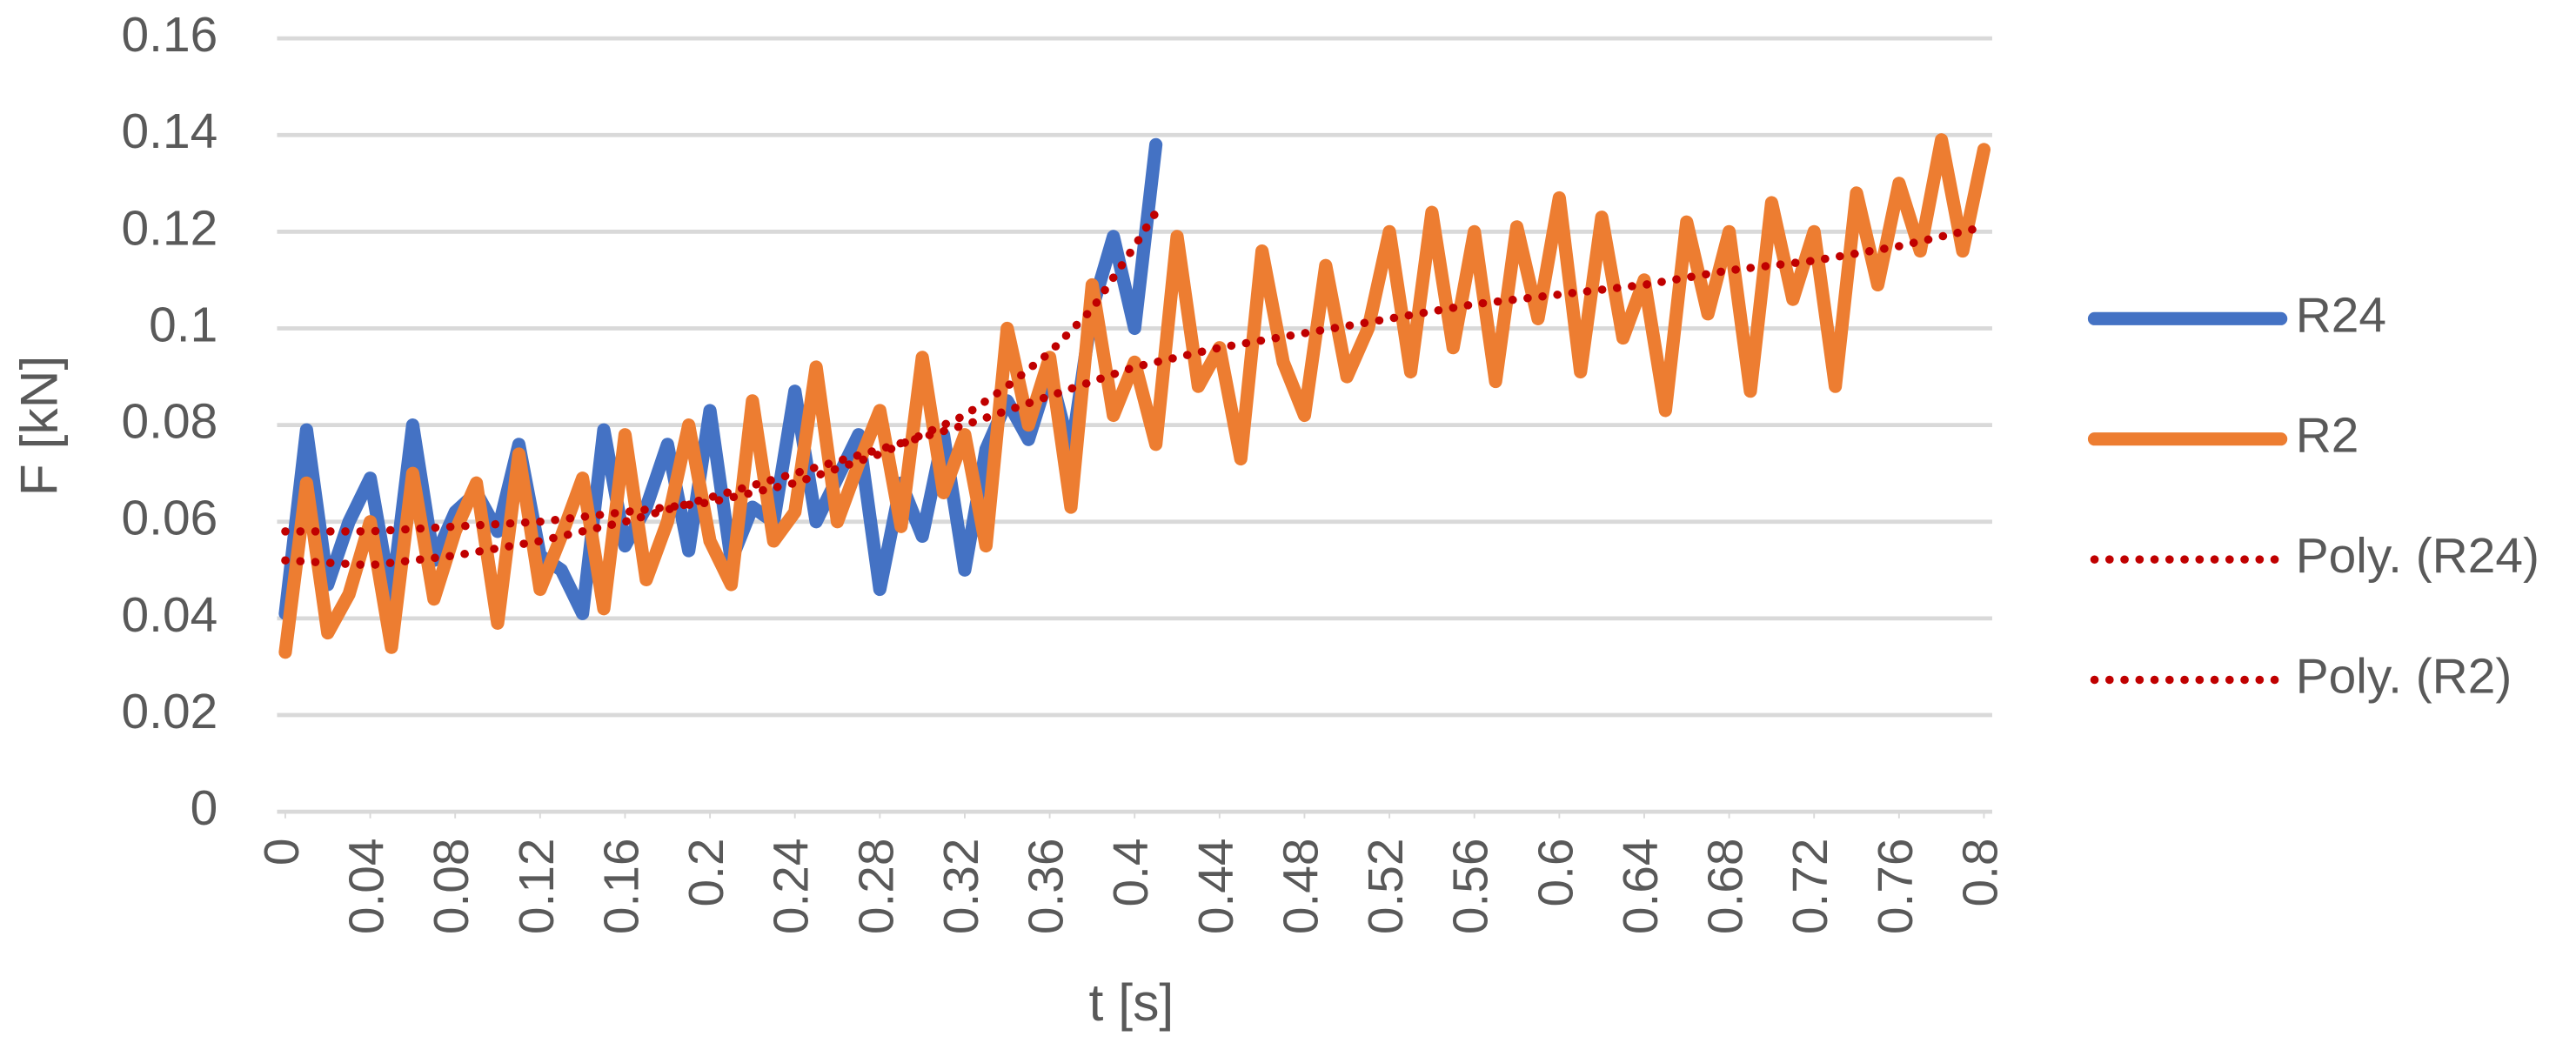 The width and height of the screenshot is (2576, 1043). What do you see at coordinates (170, 36) in the screenshot?
I see `y-tick-label: 0.16` at bounding box center [170, 36].